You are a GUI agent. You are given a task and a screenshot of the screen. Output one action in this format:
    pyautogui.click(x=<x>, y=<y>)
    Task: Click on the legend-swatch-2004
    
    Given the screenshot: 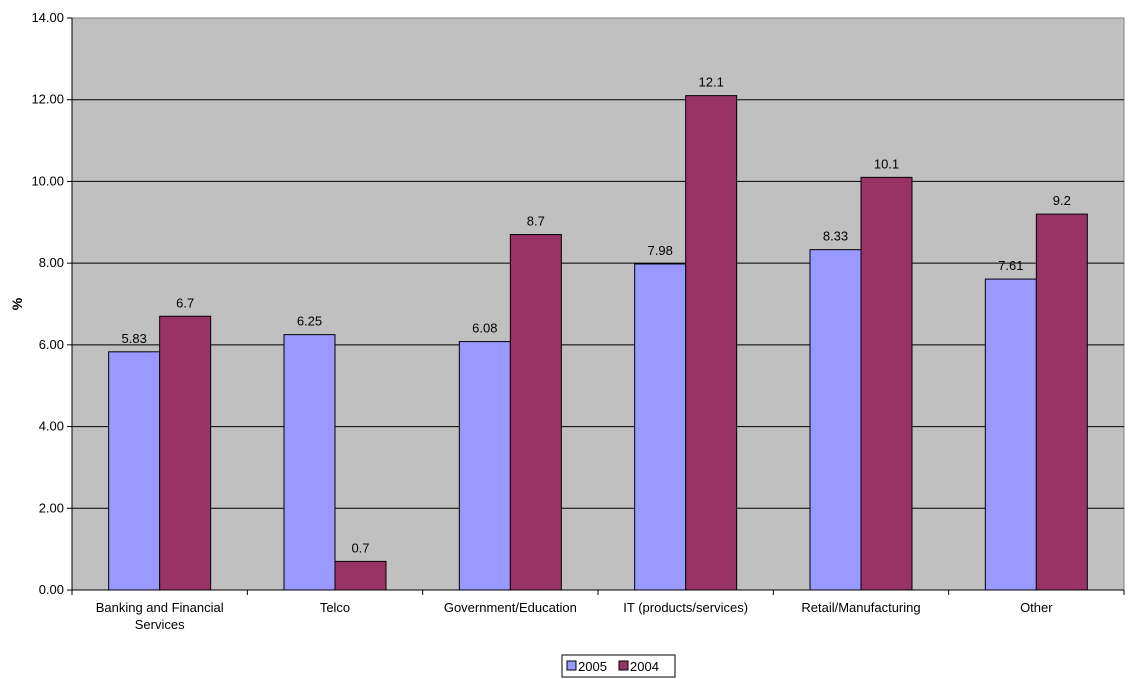 What is the action you would take?
    pyautogui.click(x=623, y=665)
    